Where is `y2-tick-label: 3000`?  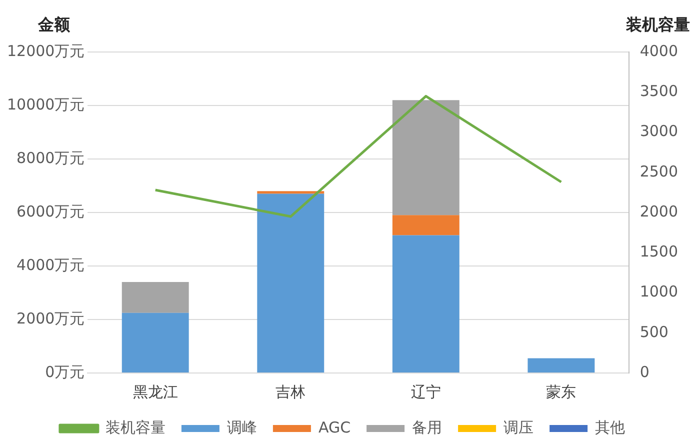
y2-tick-label: 3000 is located at coordinates (659, 131).